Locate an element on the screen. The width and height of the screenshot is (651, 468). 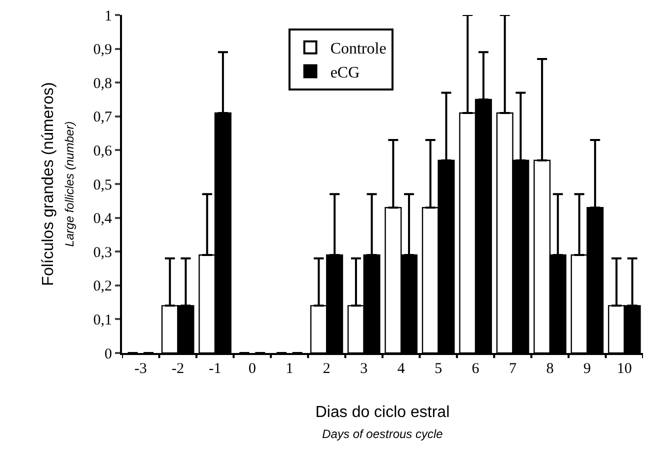
y-tick-label: 0,7 is located at coordinates (102, 118).